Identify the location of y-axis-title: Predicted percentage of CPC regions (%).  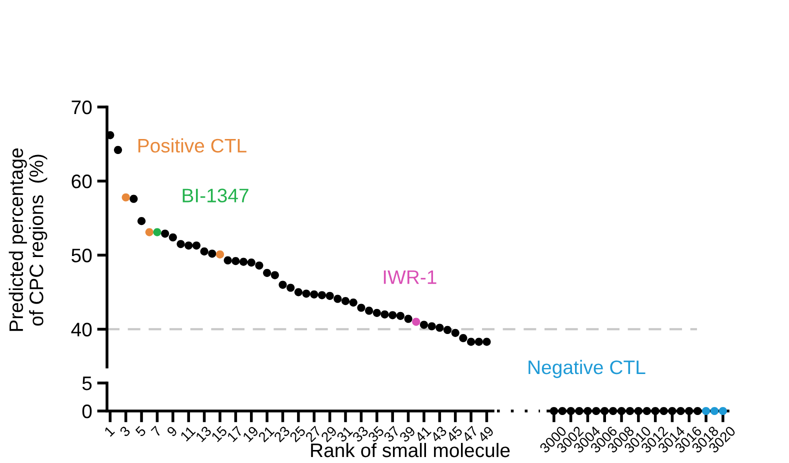
(28, 239).